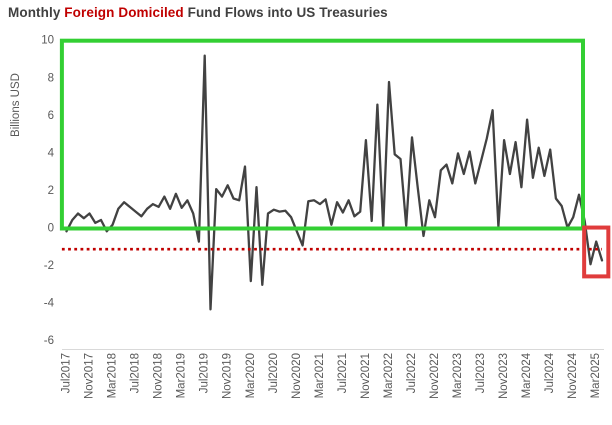  Describe the element at coordinates (573, 375) in the screenshot. I see `x-axis-tick-label: Nov2024` at that location.